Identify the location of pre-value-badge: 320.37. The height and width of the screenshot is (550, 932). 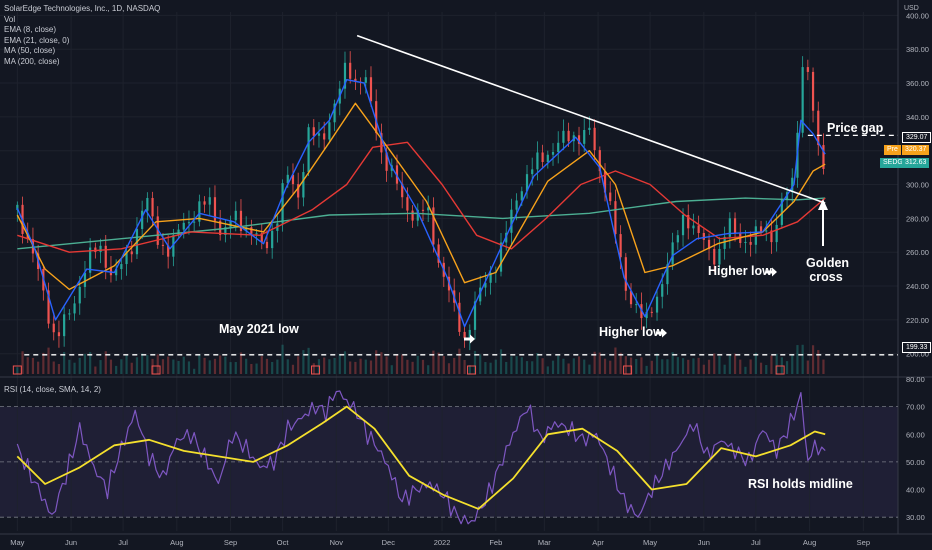
(916, 150).